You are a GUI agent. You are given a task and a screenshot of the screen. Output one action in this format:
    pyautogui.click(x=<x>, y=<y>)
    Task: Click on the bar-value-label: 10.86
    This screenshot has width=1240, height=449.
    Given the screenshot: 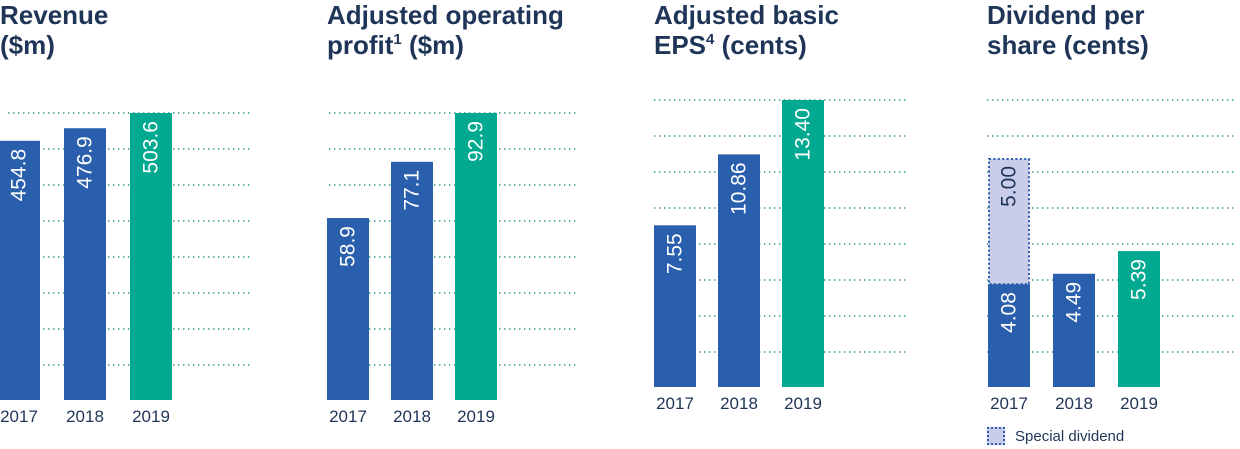 What is the action you would take?
    pyautogui.click(x=739, y=188)
    